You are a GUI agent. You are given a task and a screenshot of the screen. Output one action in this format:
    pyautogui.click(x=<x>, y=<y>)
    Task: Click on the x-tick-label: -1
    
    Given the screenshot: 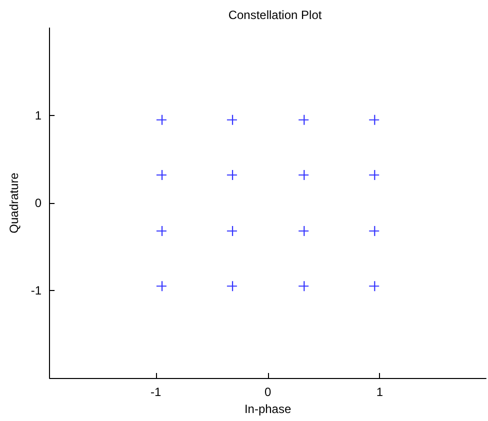 What is the action you would take?
    pyautogui.click(x=156, y=392)
    